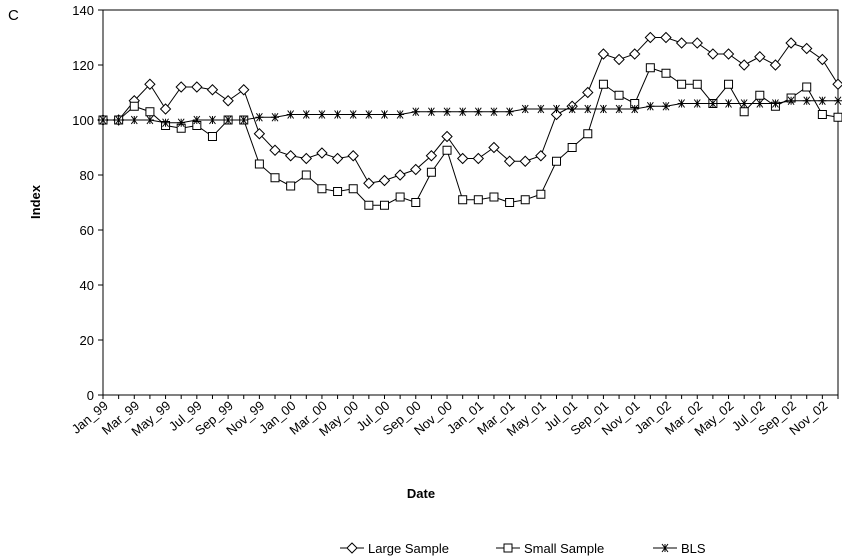 This screenshot has height=560, width=842. Describe the element at coordinates (408, 548) in the screenshot. I see `legend-label: Large Sample` at that location.